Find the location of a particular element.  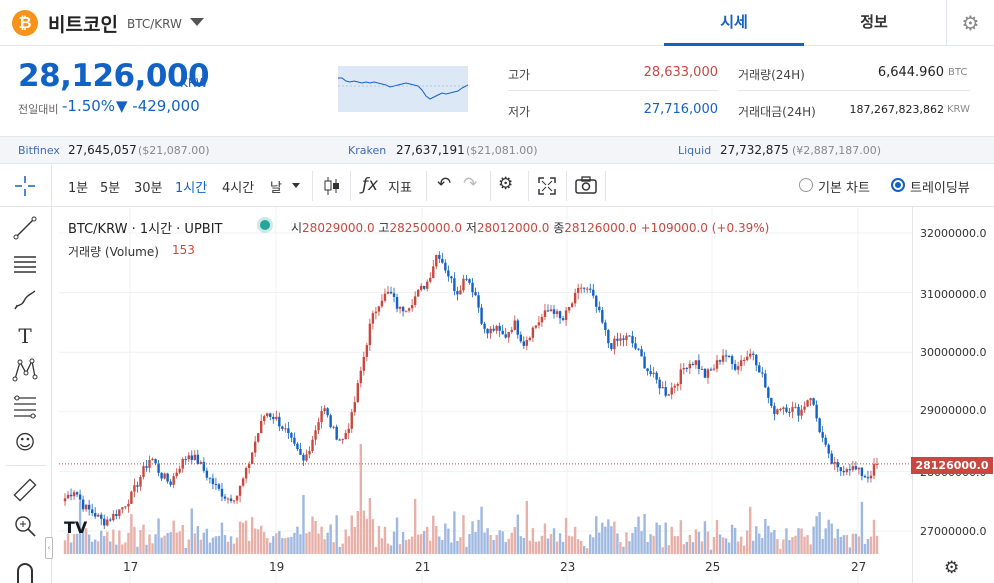

brush-tool-icon is located at coordinates (25, 300).